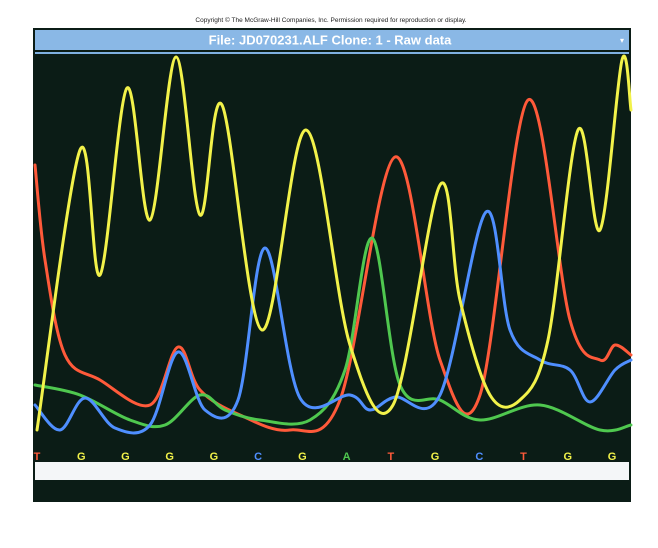 The image size is (658, 548). I want to click on title-bar, so click(332, 40).